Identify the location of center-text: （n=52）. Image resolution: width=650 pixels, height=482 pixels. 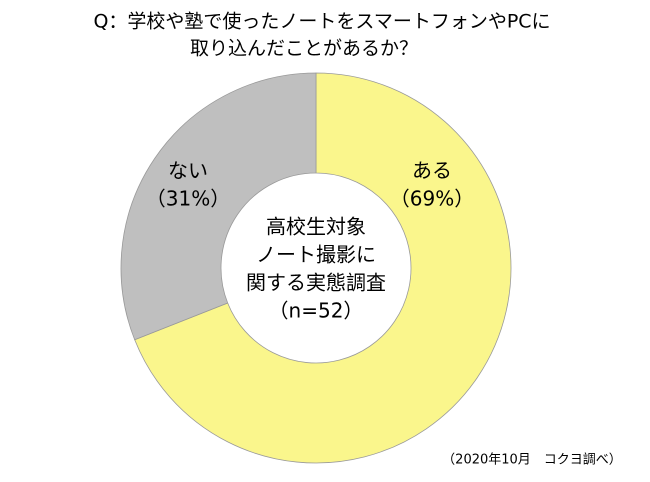
(316, 311).